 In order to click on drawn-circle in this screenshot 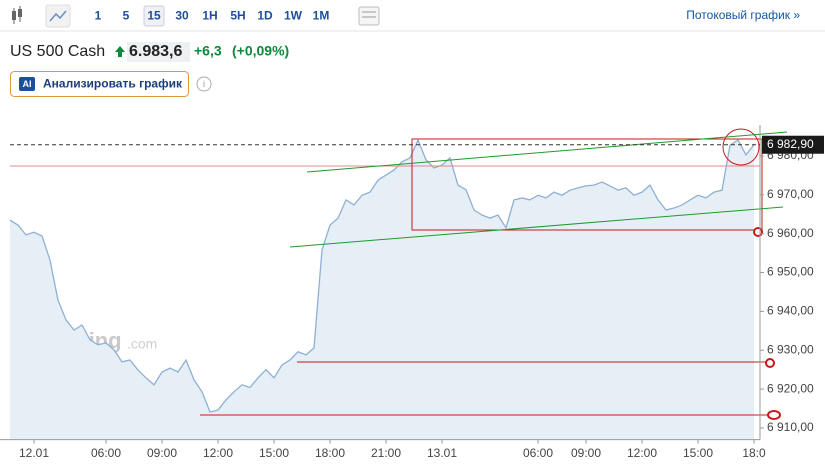, I will do `click(741, 147)`.